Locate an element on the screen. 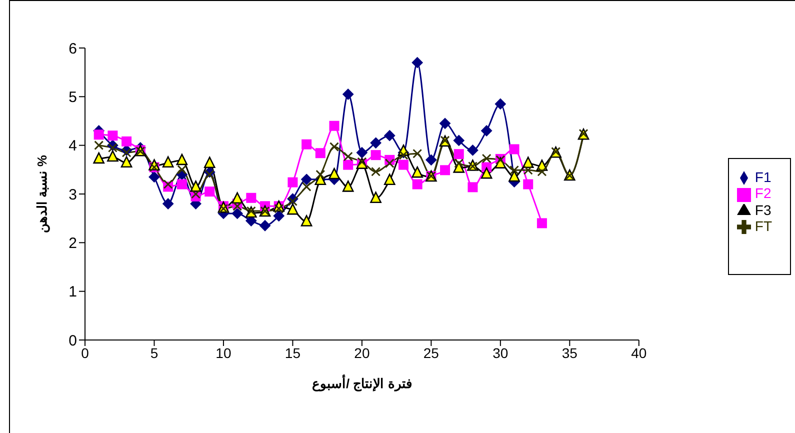 This screenshot has height=433, width=795. x-tick-label: 5 is located at coordinates (154, 352).